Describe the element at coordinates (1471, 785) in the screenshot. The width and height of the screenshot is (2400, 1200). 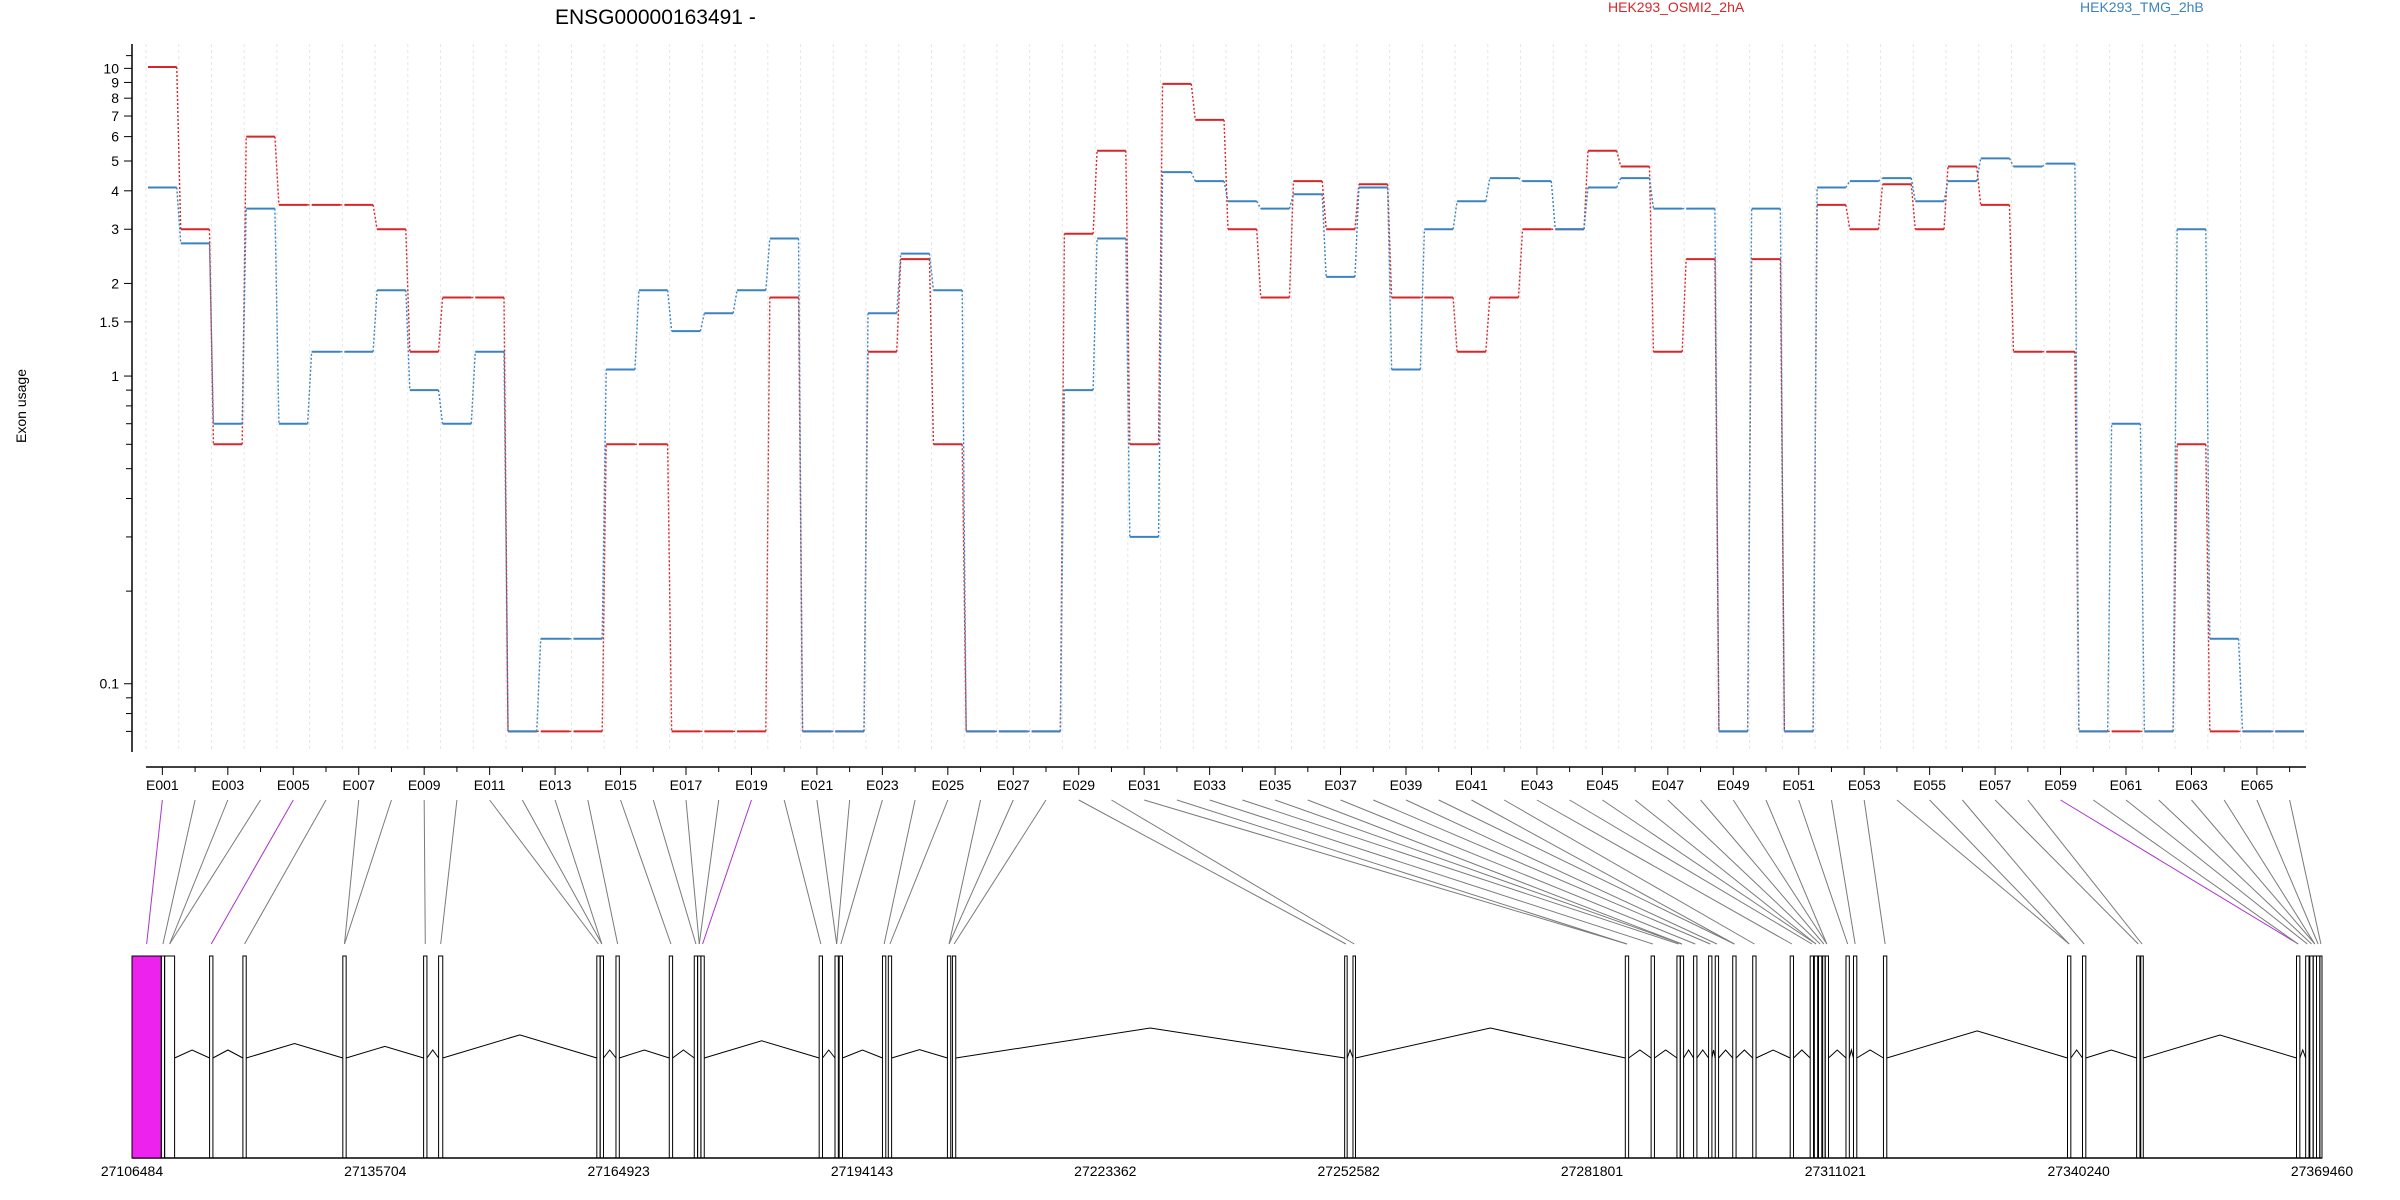
I see `x-tick-label: E041` at that location.